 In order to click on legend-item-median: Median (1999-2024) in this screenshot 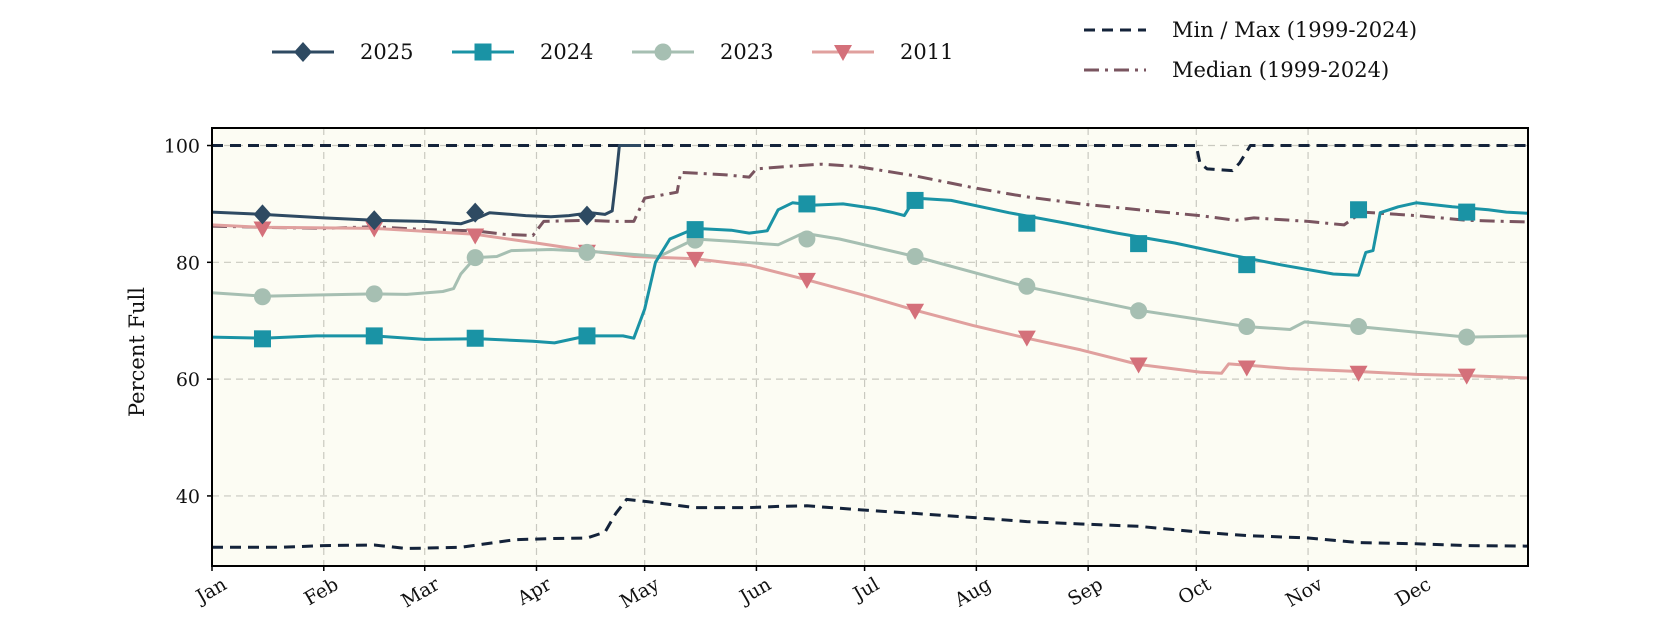, I will do `click(1236, 70)`.